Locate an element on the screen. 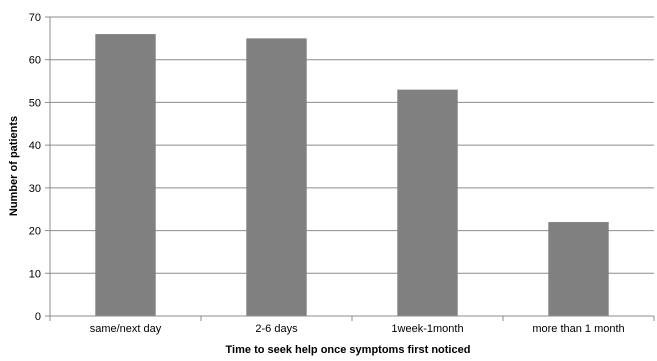  x-tick-label-0: same/next day is located at coordinates (126, 329).